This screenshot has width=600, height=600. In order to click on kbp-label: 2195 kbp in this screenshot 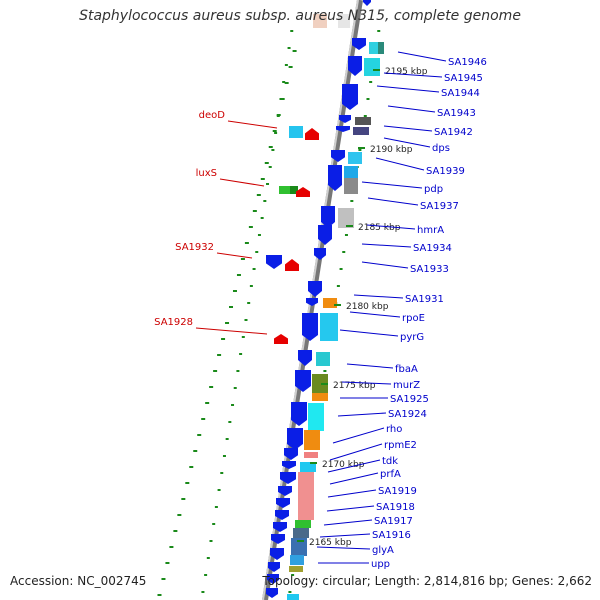, I will do `click(406, 72)`.